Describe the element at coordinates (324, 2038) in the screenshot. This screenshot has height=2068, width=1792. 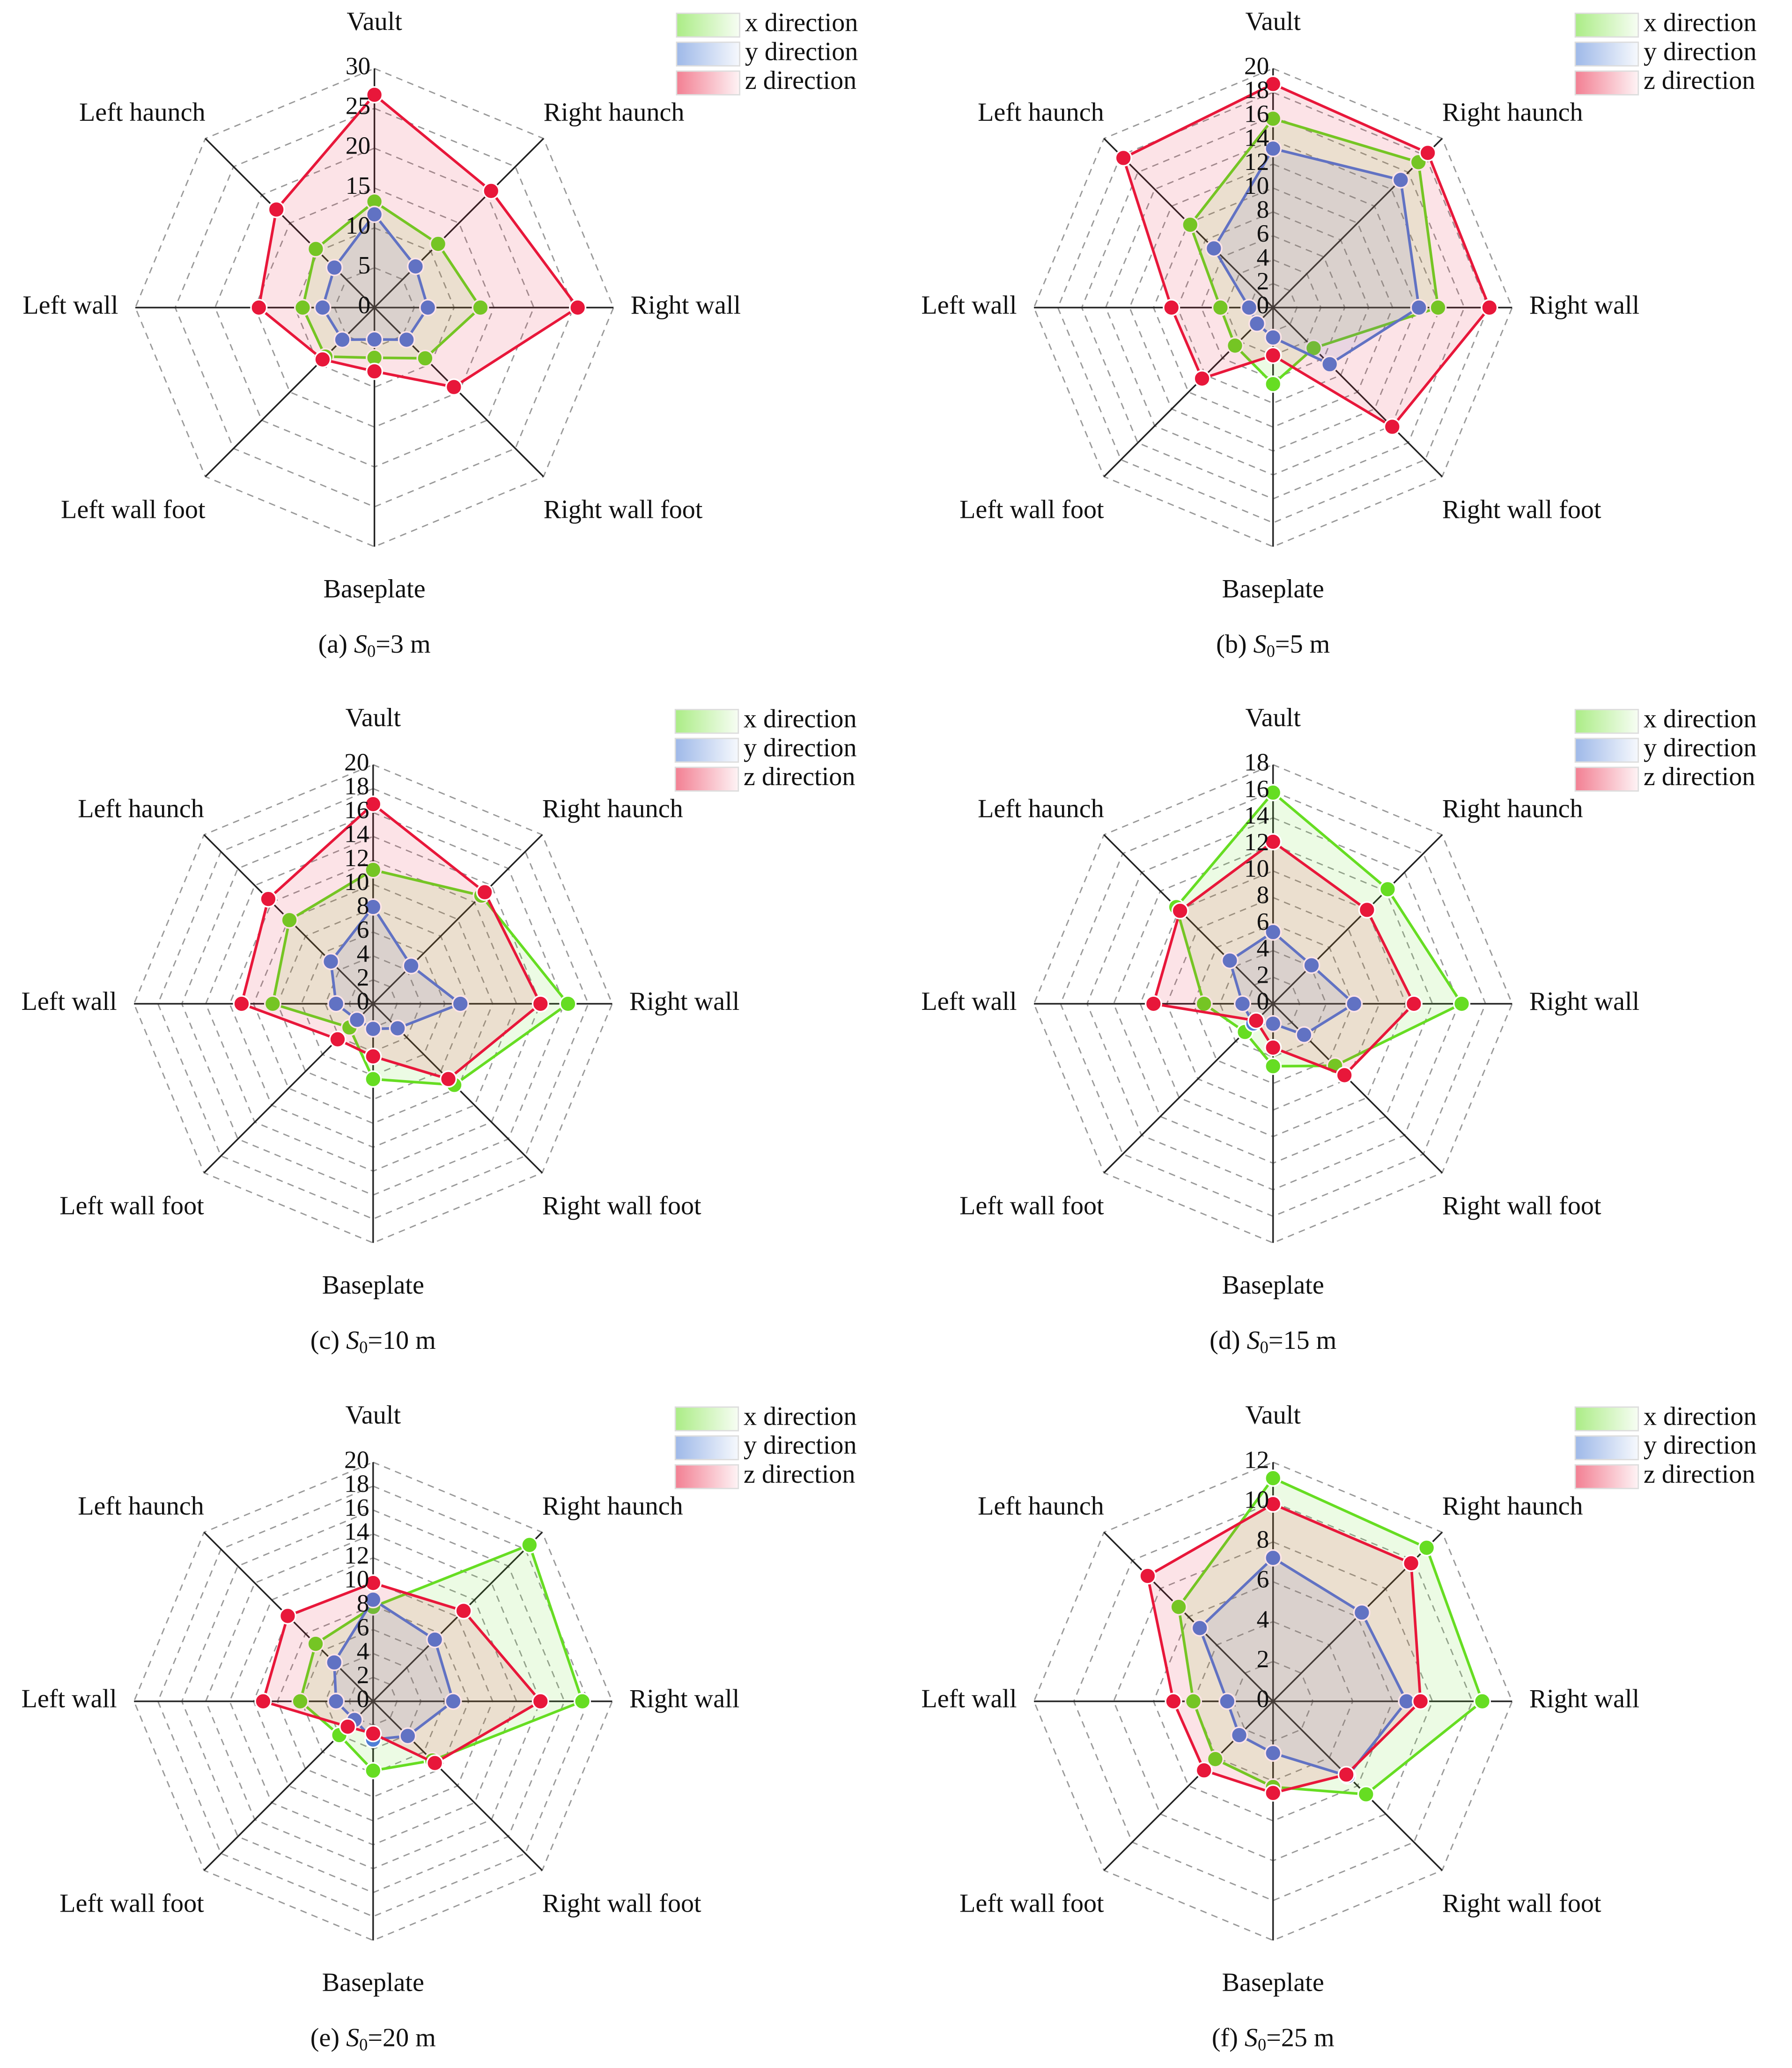
I see `caption-panel: (e)` at that location.